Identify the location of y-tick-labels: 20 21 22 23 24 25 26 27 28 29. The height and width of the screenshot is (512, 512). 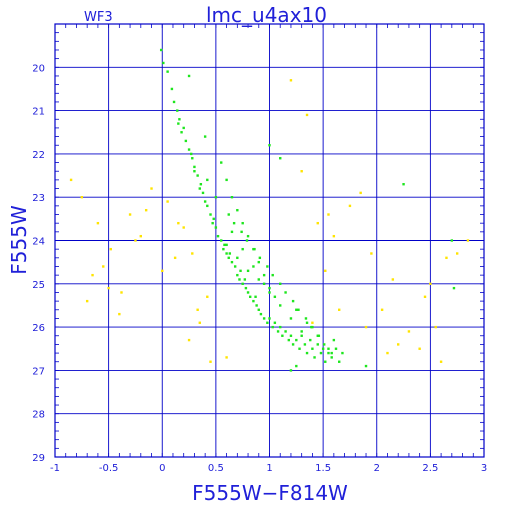
(38, 263).